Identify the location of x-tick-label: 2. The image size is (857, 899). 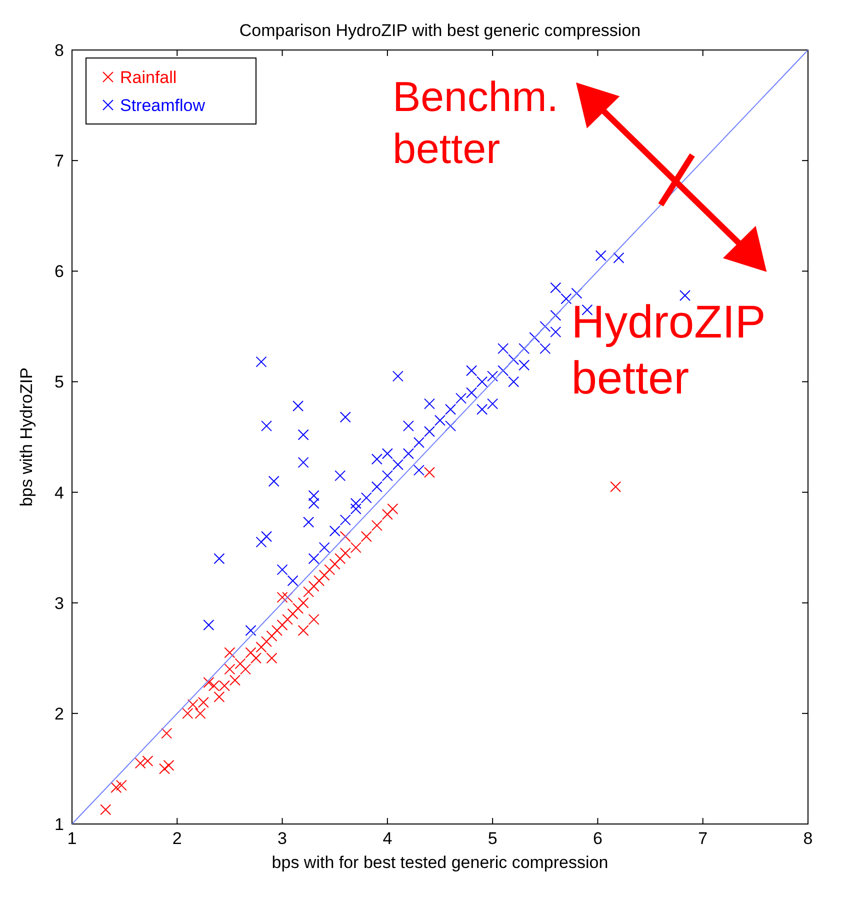
(177, 838).